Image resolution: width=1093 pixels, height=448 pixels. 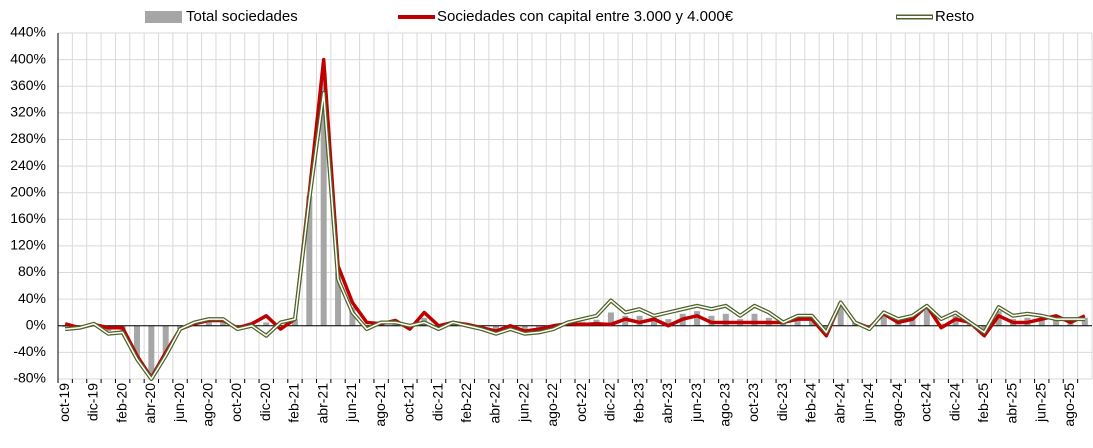 I want to click on x-tick-label: dic-24, so click(x=954, y=402).